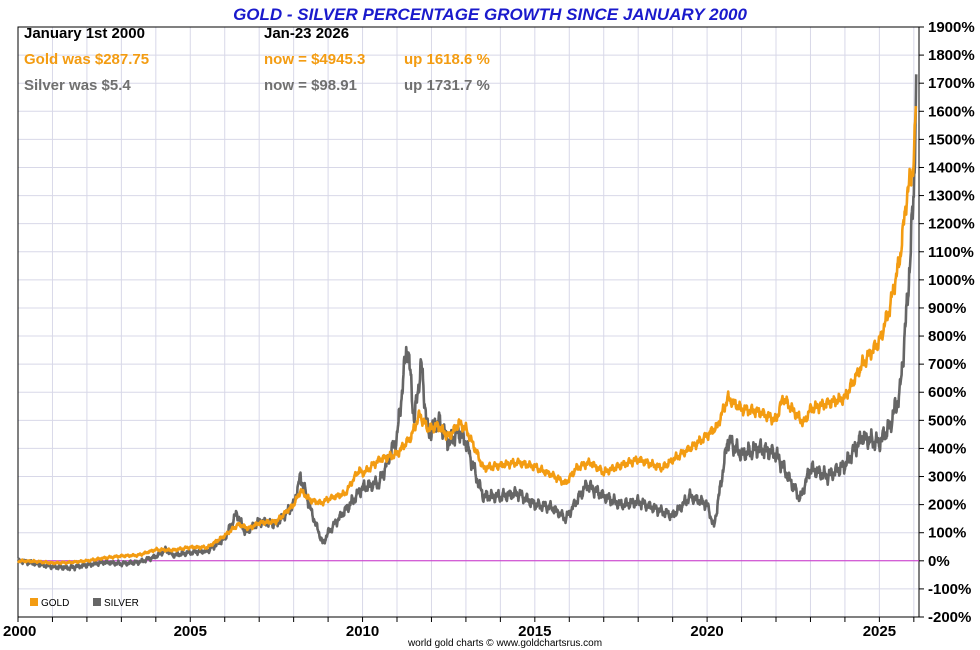 The width and height of the screenshot is (980, 650). I want to click on legend-gold-swatch, so click(34, 602).